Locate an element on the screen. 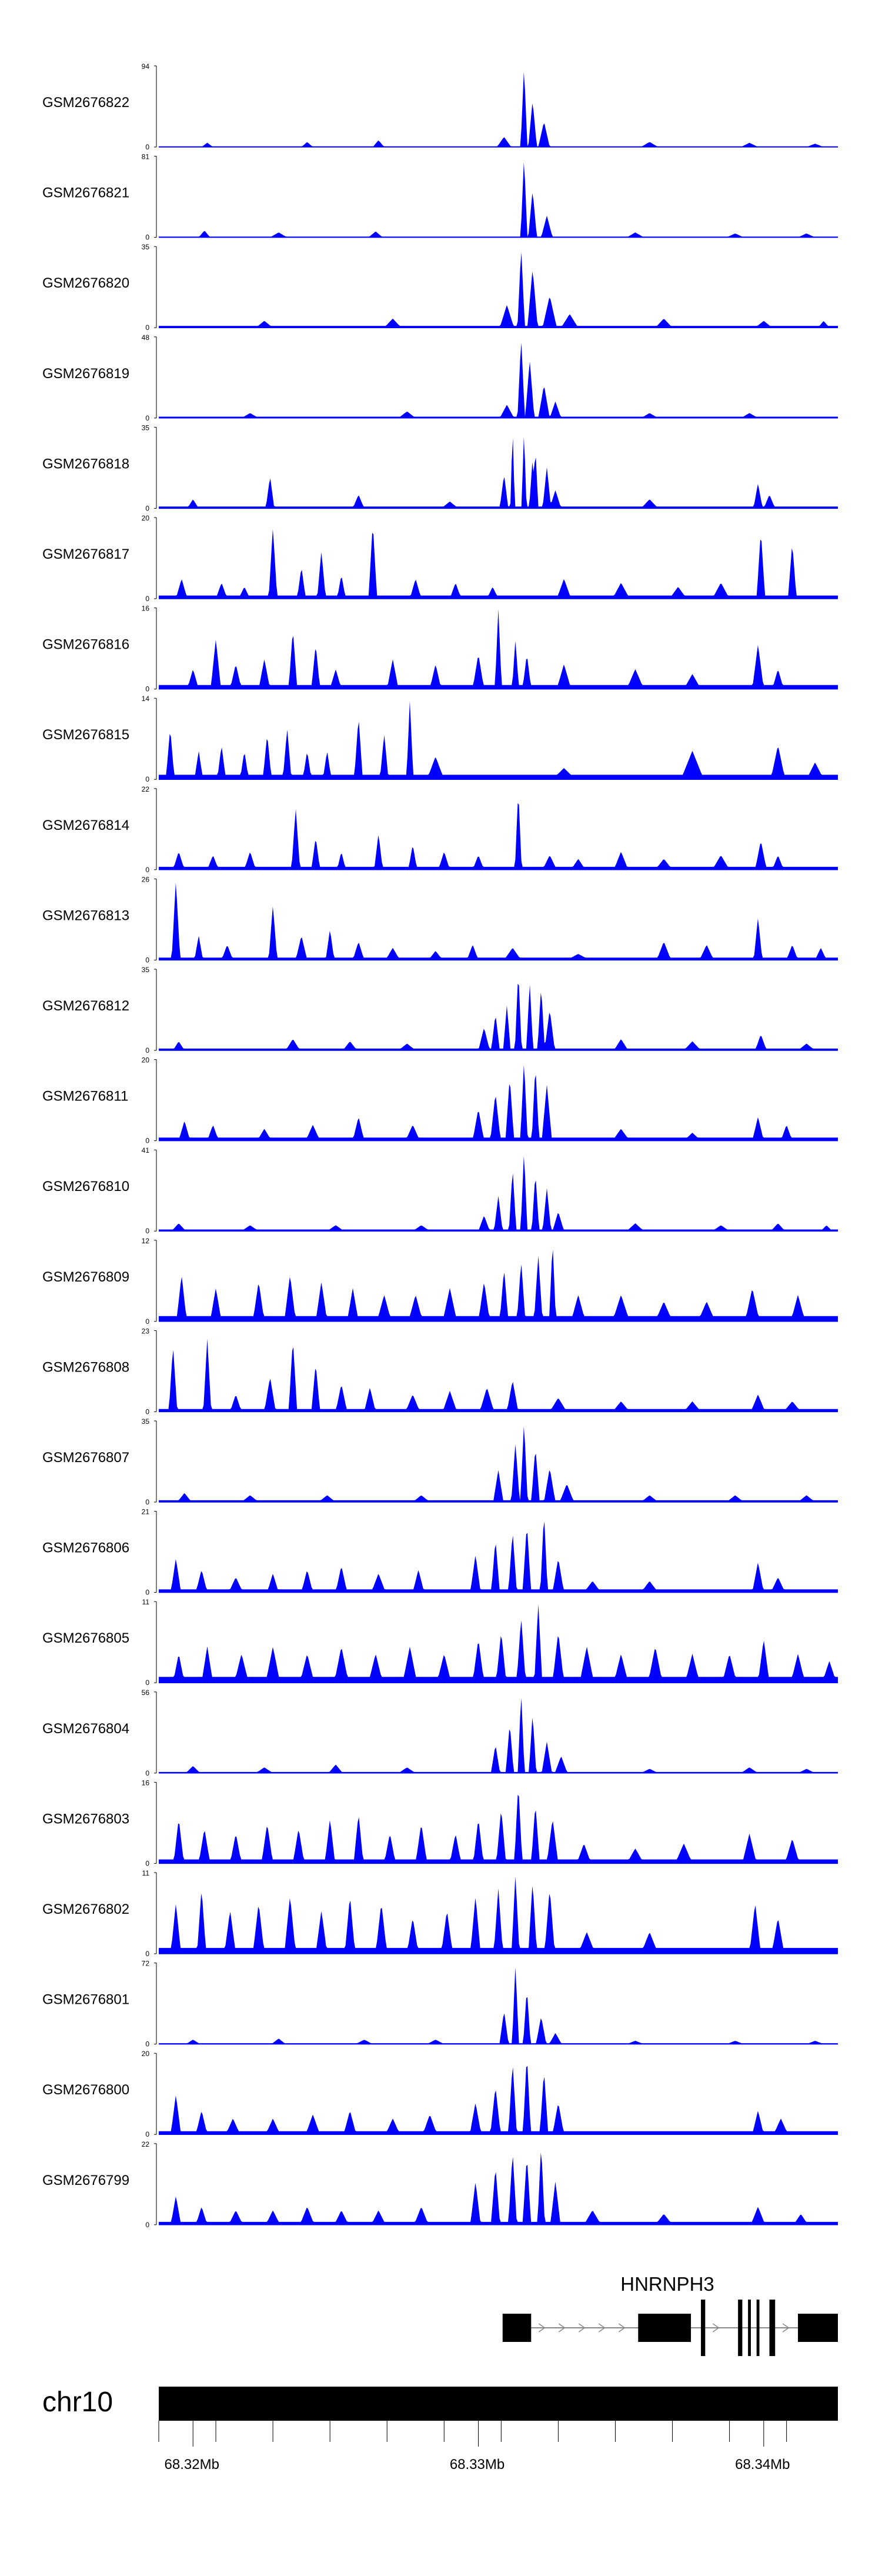 The width and height of the screenshot is (882, 2576). coverage-track-GSM2676818: GSM2676818 35 0 is located at coordinates (440, 467).